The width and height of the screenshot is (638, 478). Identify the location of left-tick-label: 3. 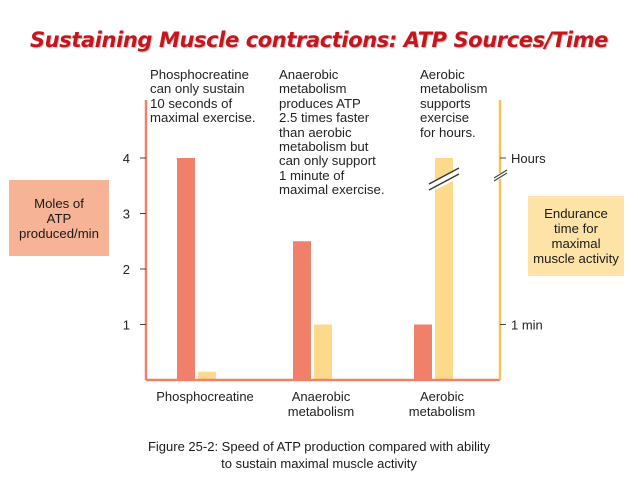
(126, 214).